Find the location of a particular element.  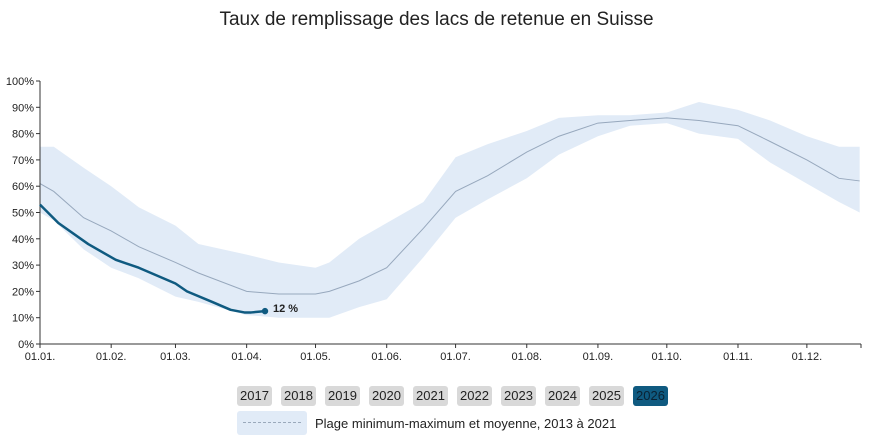

x-tick-label: 01.11. is located at coordinates (738, 357).